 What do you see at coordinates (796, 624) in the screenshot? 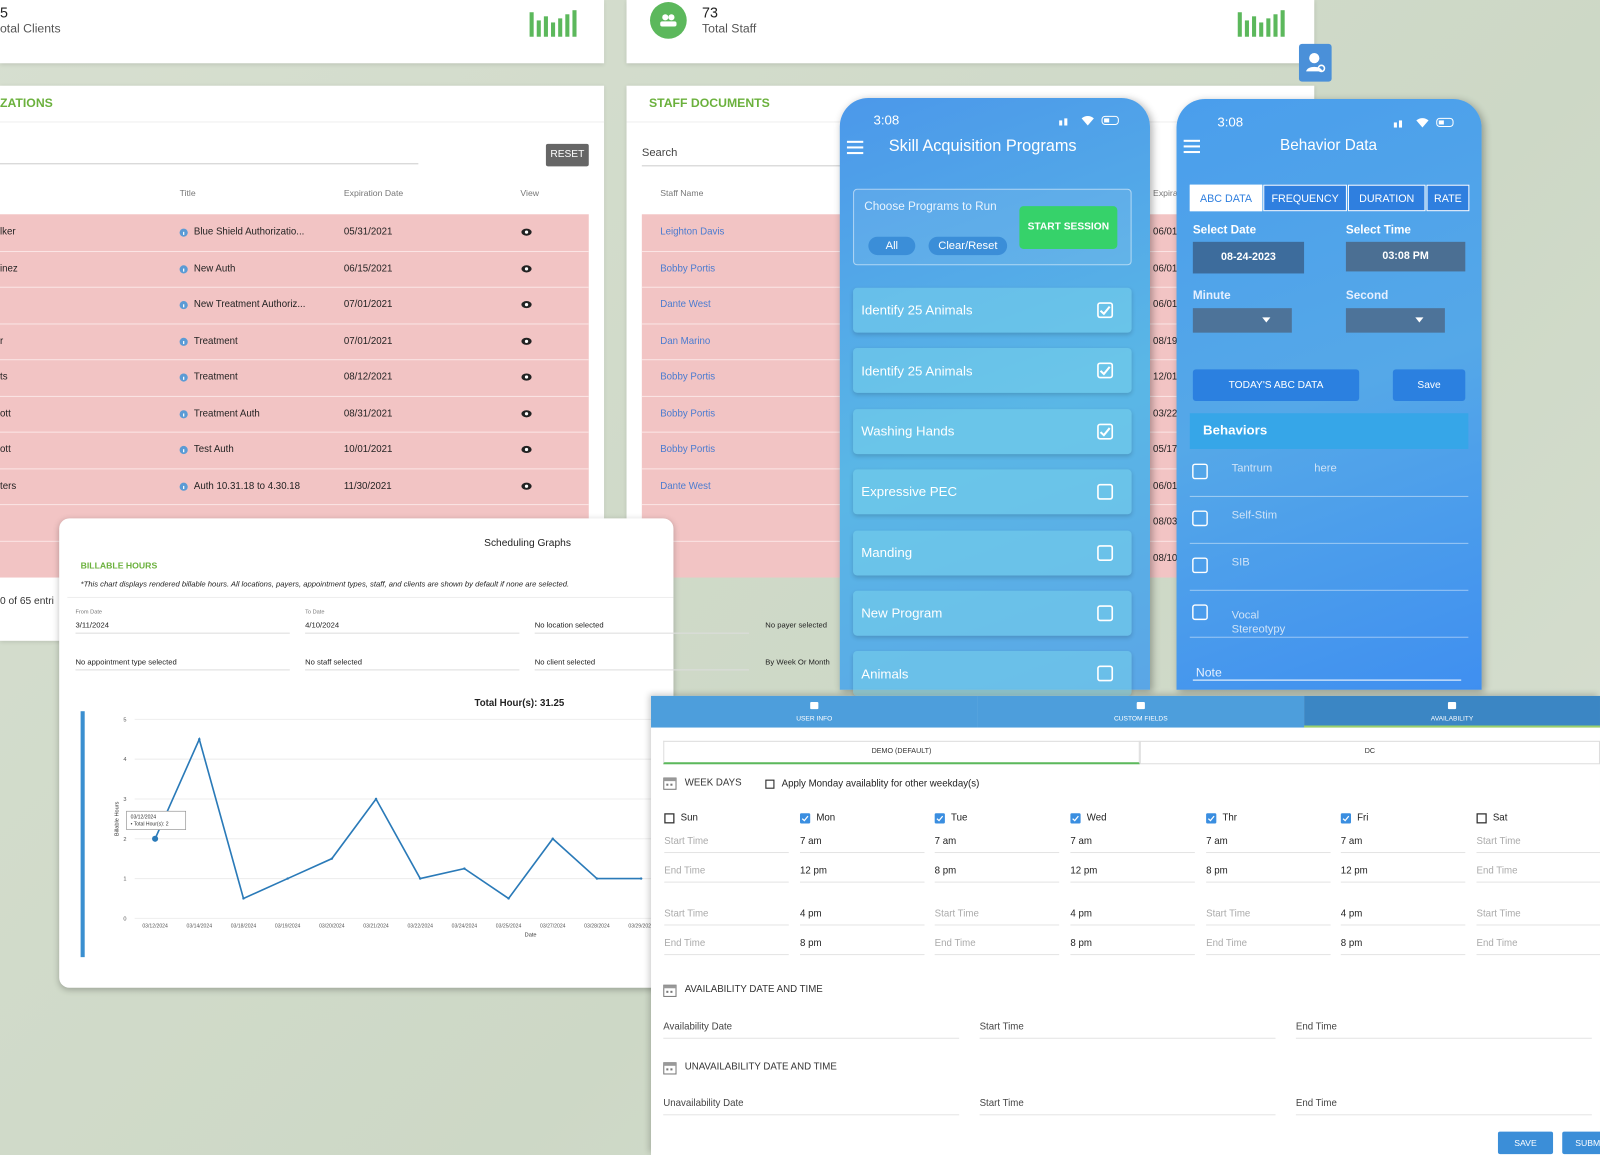
I see `filter-value: No payer selected` at bounding box center [796, 624].